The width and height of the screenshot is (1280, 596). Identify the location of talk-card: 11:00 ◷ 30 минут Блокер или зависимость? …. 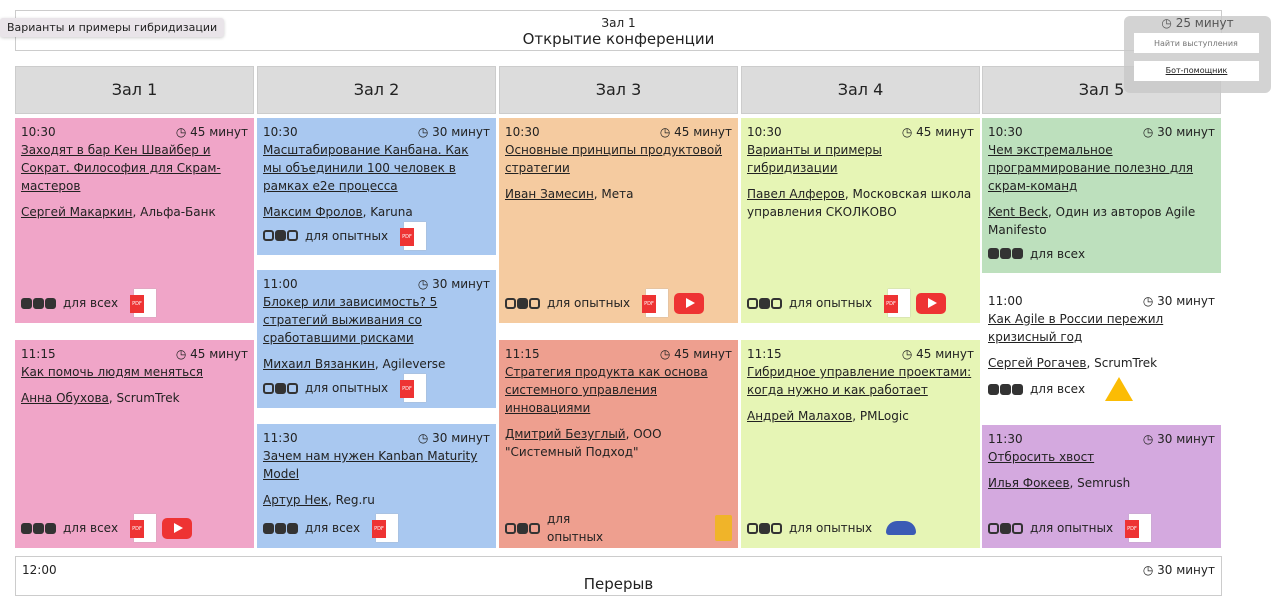
(376, 339).